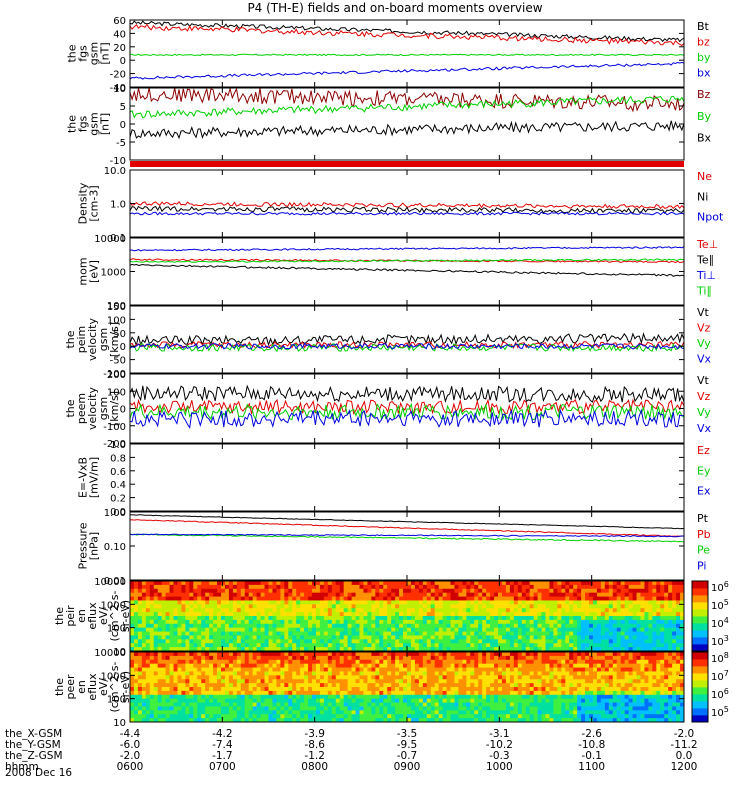 This screenshot has width=750, height=800. Describe the element at coordinates (704, 116) in the screenshot. I see `legend-entry: By` at that location.